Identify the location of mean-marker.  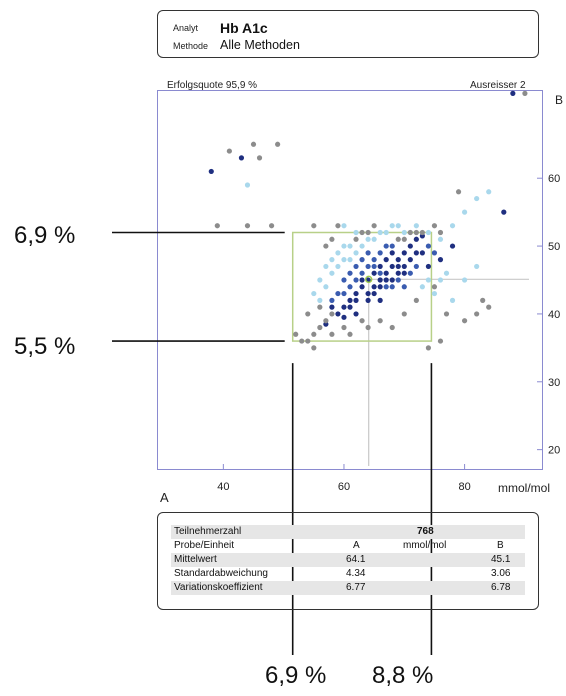
(368, 279).